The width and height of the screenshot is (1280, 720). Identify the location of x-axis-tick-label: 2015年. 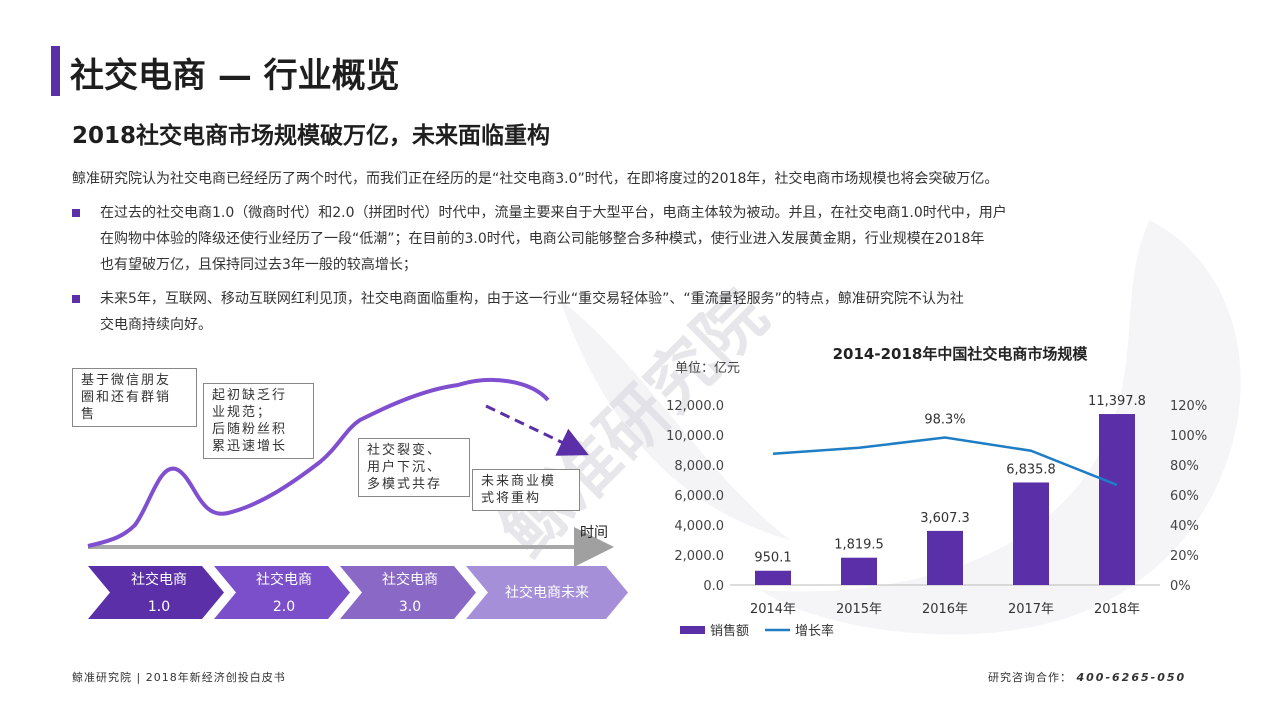
(859, 609).